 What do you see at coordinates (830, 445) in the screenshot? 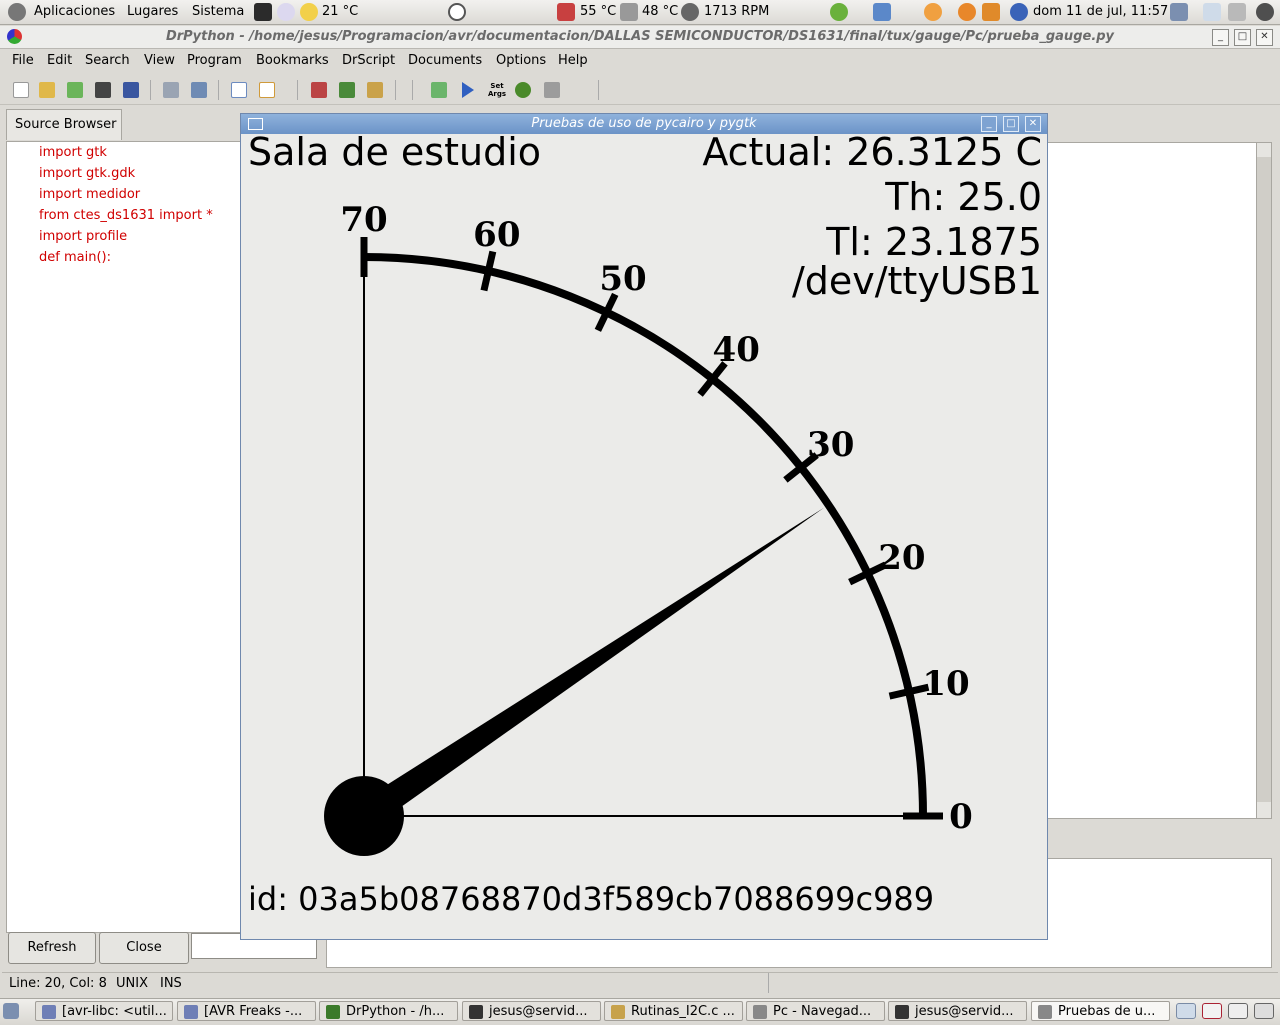
I see `gauge-tick-label: 30` at bounding box center [830, 445].